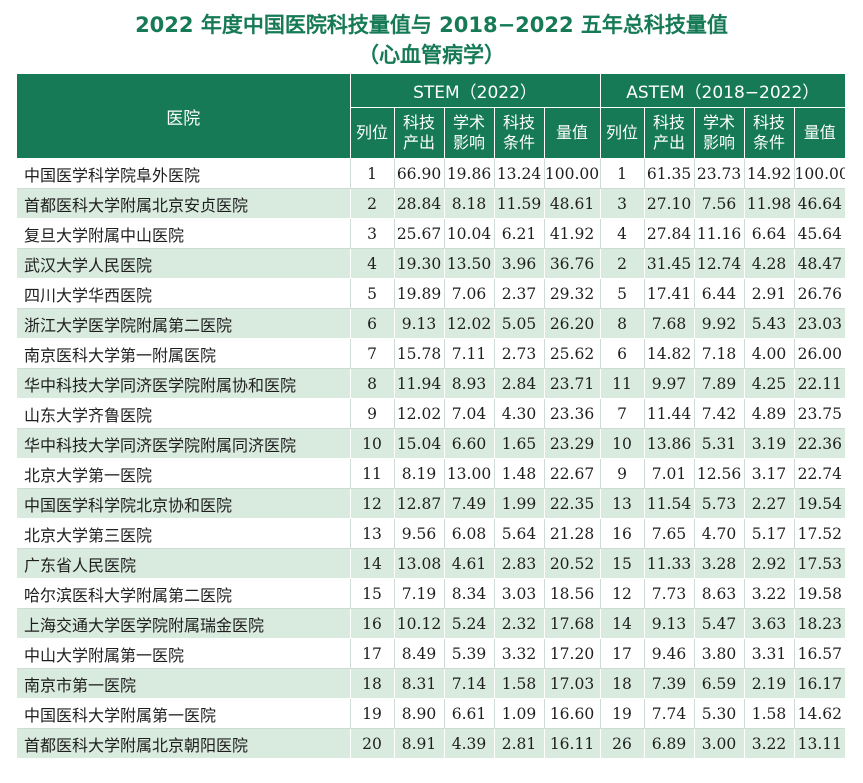 The height and width of the screenshot is (783, 863). Describe the element at coordinates (719, 203) in the screenshot. I see `astem-cell: 7.56` at that location.